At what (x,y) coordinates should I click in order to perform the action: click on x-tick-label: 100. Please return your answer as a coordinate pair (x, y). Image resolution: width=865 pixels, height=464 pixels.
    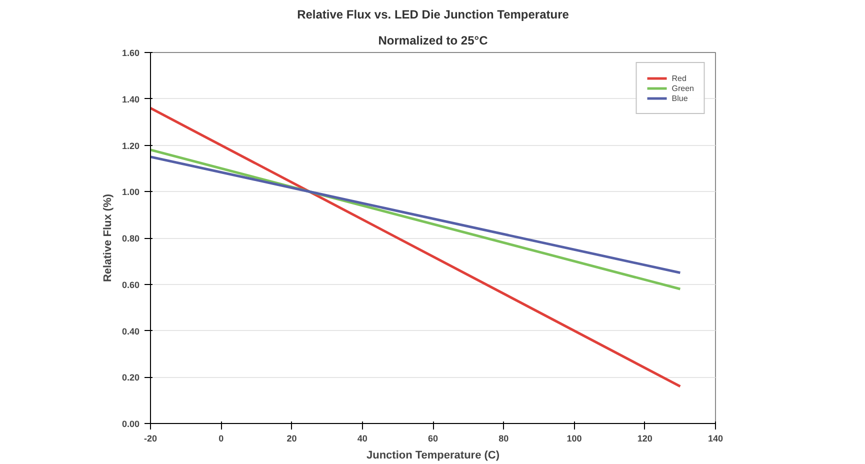
    Looking at the image, I should click on (574, 439).